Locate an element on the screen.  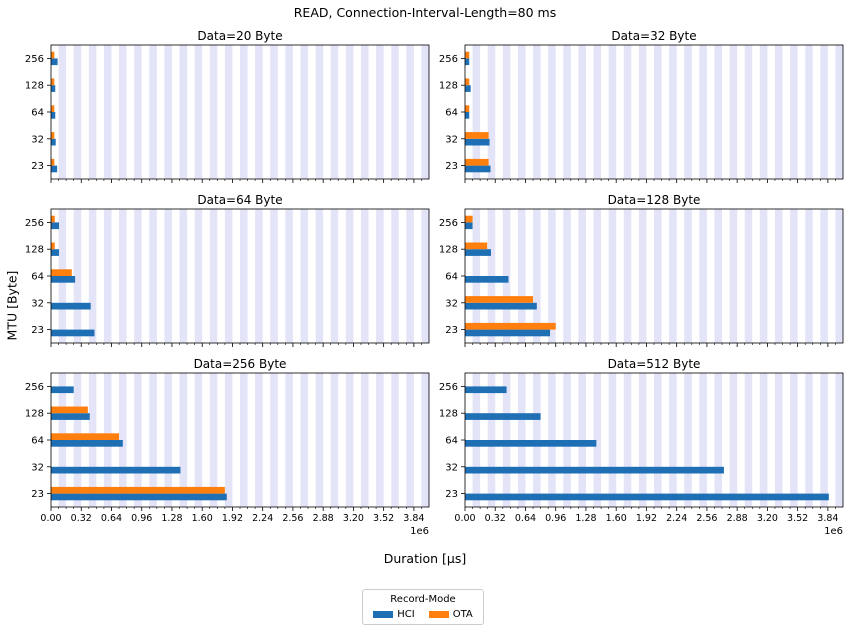
legend-swatch-hci is located at coordinates (383, 614).